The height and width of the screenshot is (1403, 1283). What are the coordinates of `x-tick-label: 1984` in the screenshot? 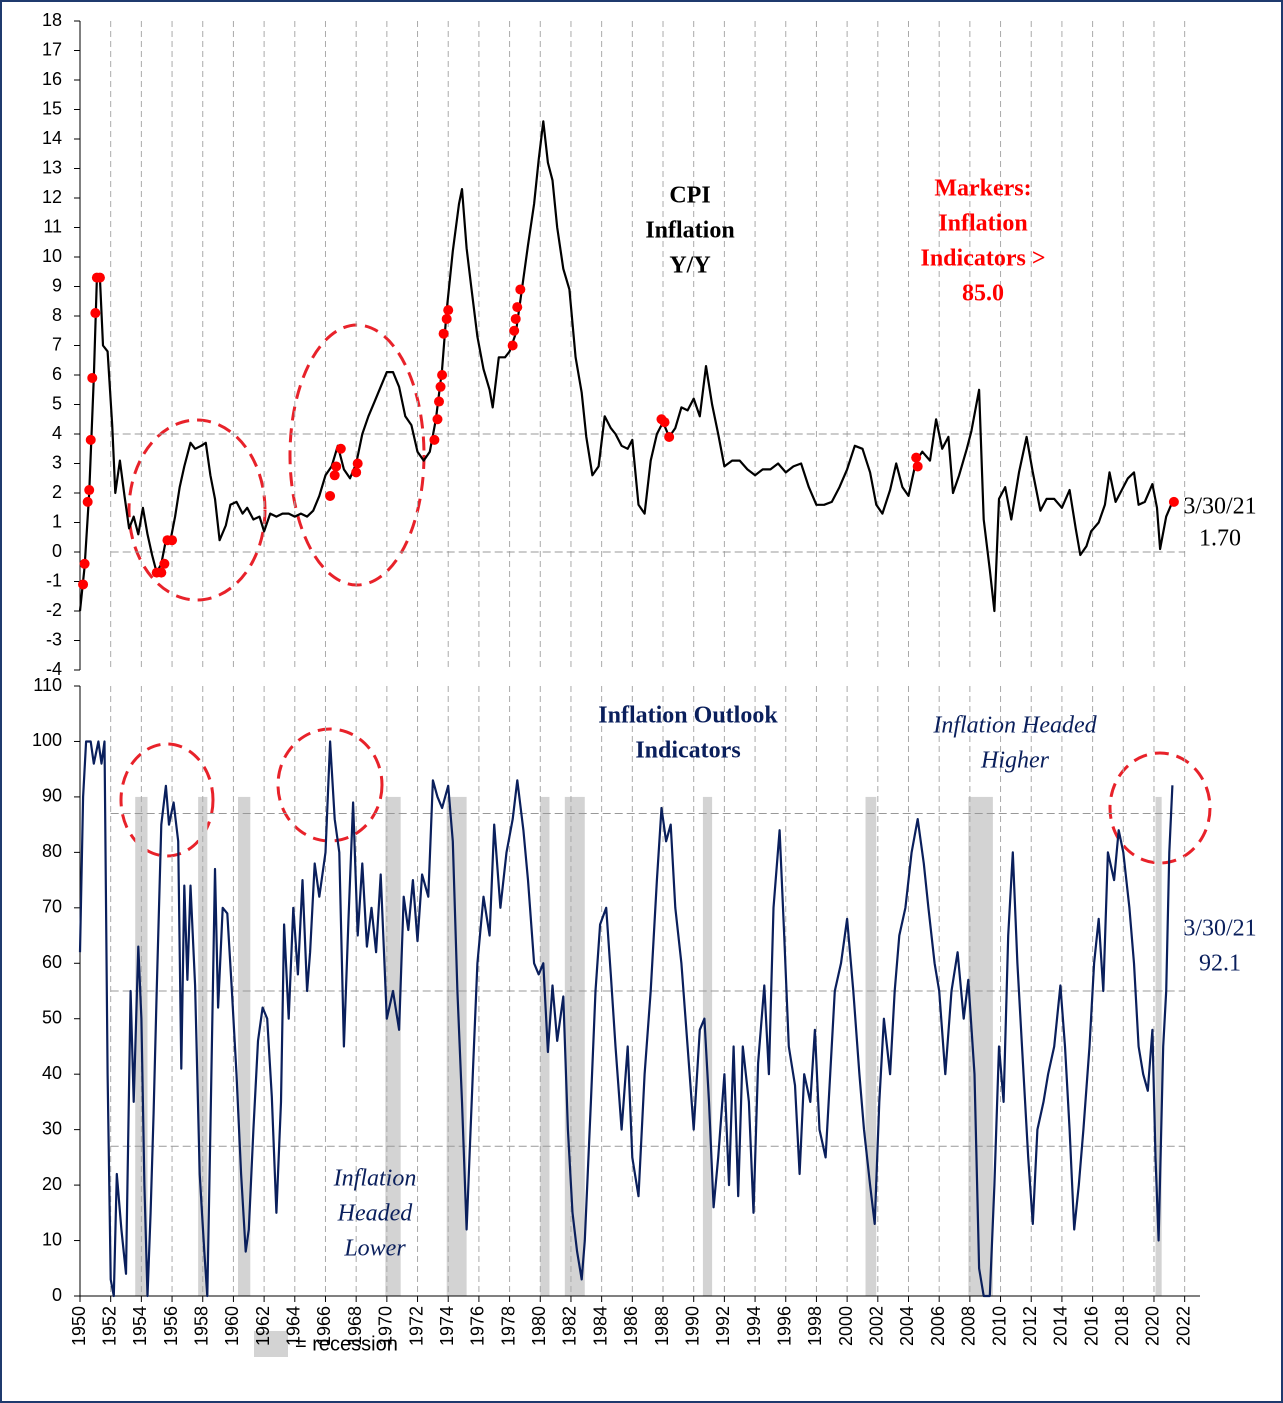 It's located at (600, 1326).